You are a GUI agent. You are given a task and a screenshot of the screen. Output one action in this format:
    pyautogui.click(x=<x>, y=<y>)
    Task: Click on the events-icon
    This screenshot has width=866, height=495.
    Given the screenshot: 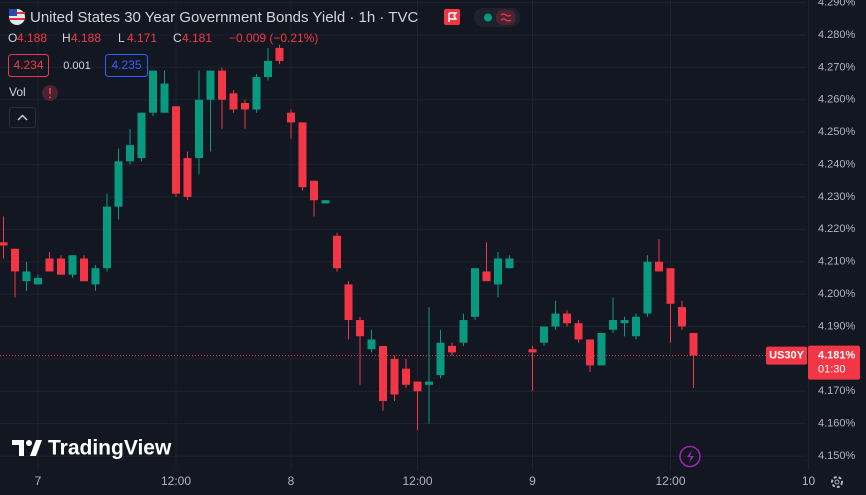 What is the action you would take?
    pyautogui.click(x=690, y=456)
    